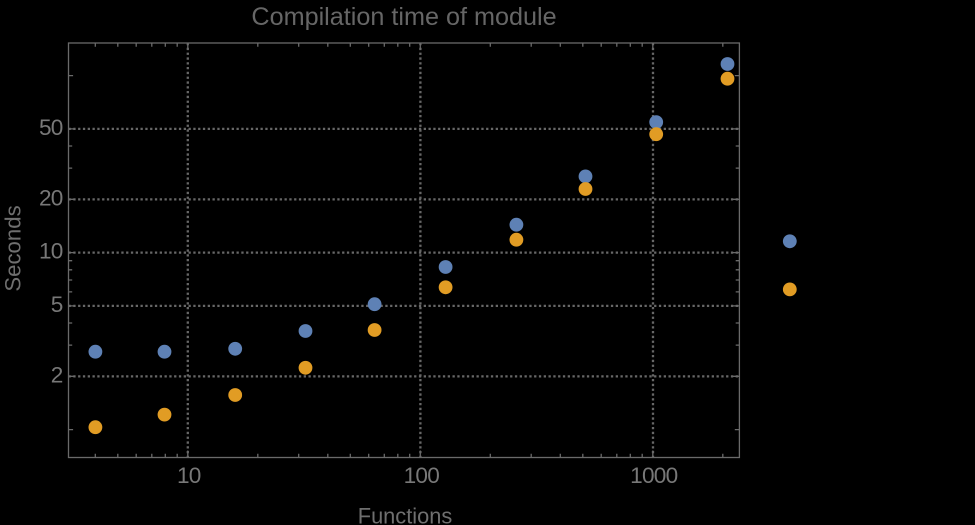 The image size is (975, 525). I want to click on svg-text: Compilation time of module, so click(403, 17).